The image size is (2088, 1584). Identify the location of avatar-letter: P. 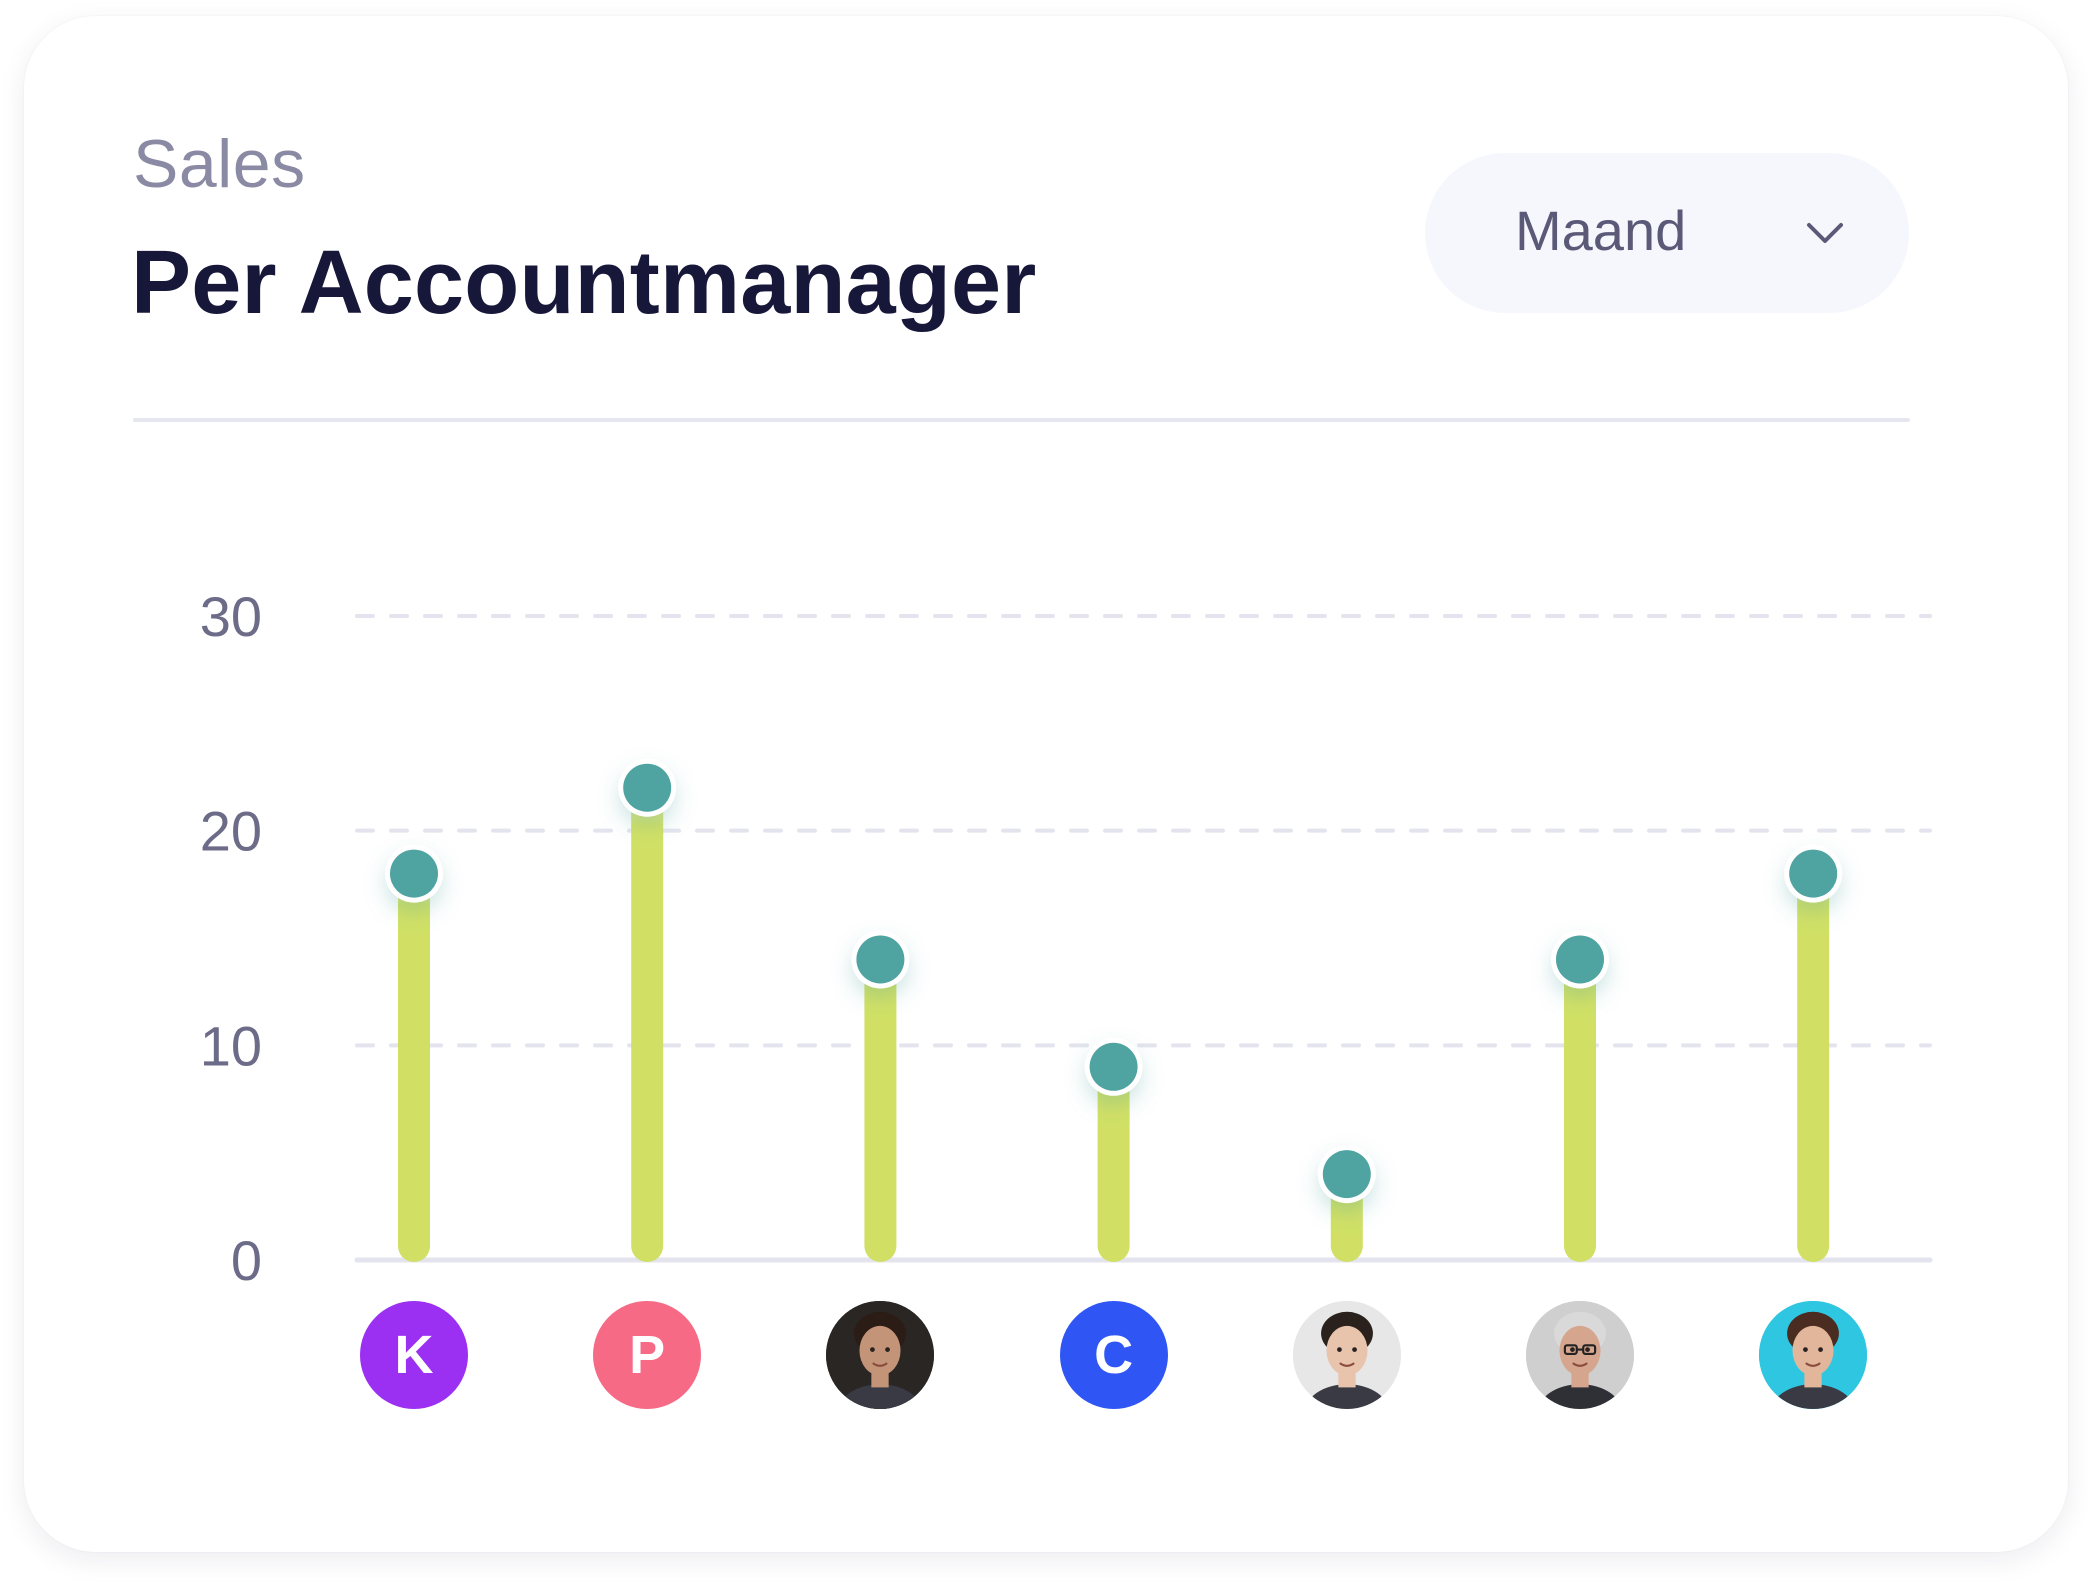
(647, 1355).